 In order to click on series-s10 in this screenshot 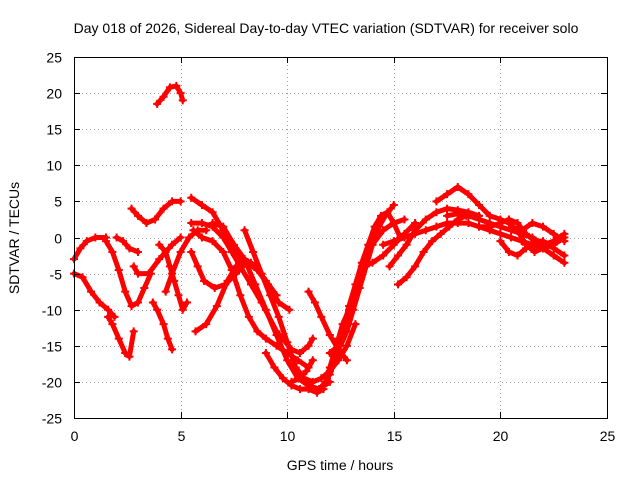, I will do `click(170, 94)`.